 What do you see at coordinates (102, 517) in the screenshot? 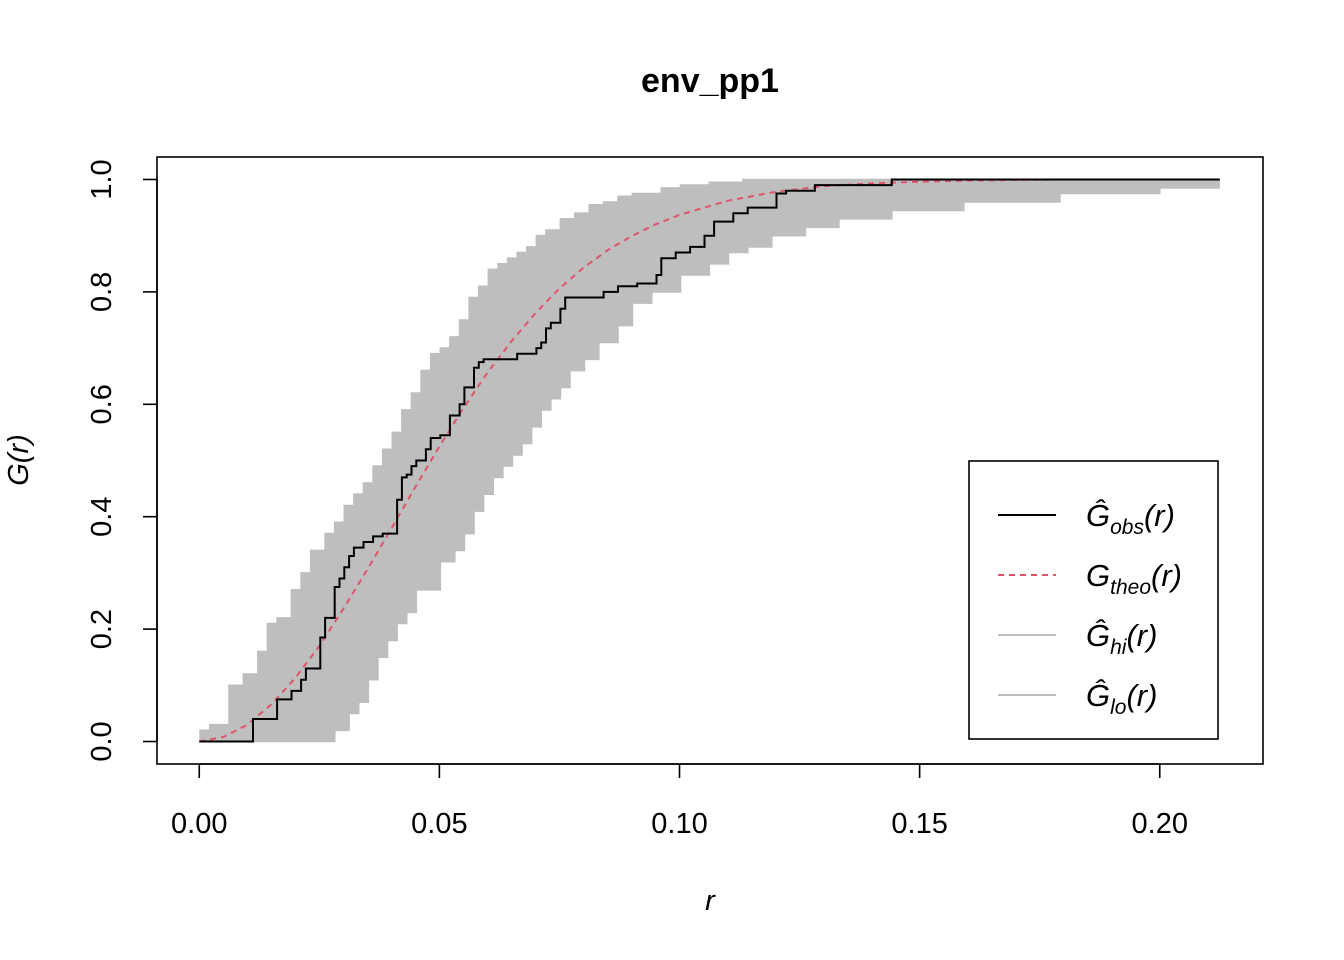
I see `y-tick-label: 0.4` at bounding box center [102, 517].